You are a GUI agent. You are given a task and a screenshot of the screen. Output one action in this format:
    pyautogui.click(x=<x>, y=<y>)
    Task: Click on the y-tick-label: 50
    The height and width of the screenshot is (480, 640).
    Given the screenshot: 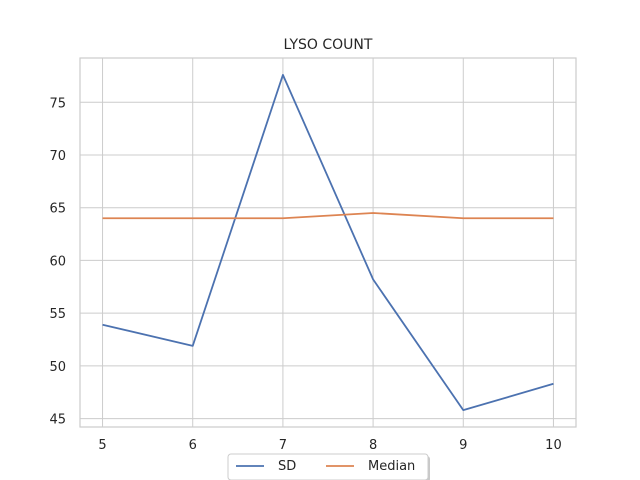 What is the action you would take?
    pyautogui.click(x=57, y=367)
    